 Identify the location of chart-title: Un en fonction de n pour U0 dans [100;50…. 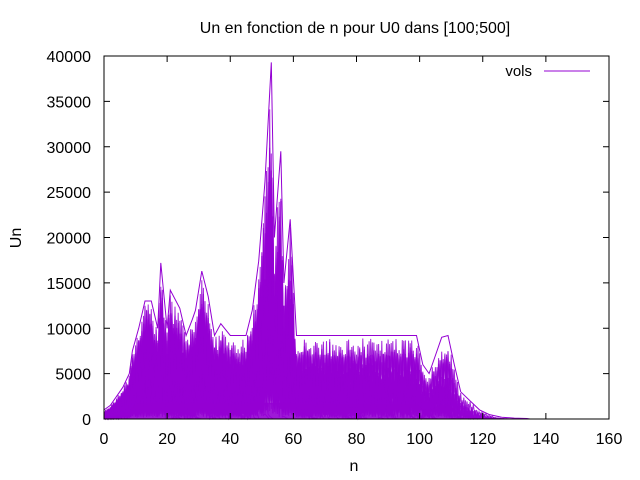
(355, 28).